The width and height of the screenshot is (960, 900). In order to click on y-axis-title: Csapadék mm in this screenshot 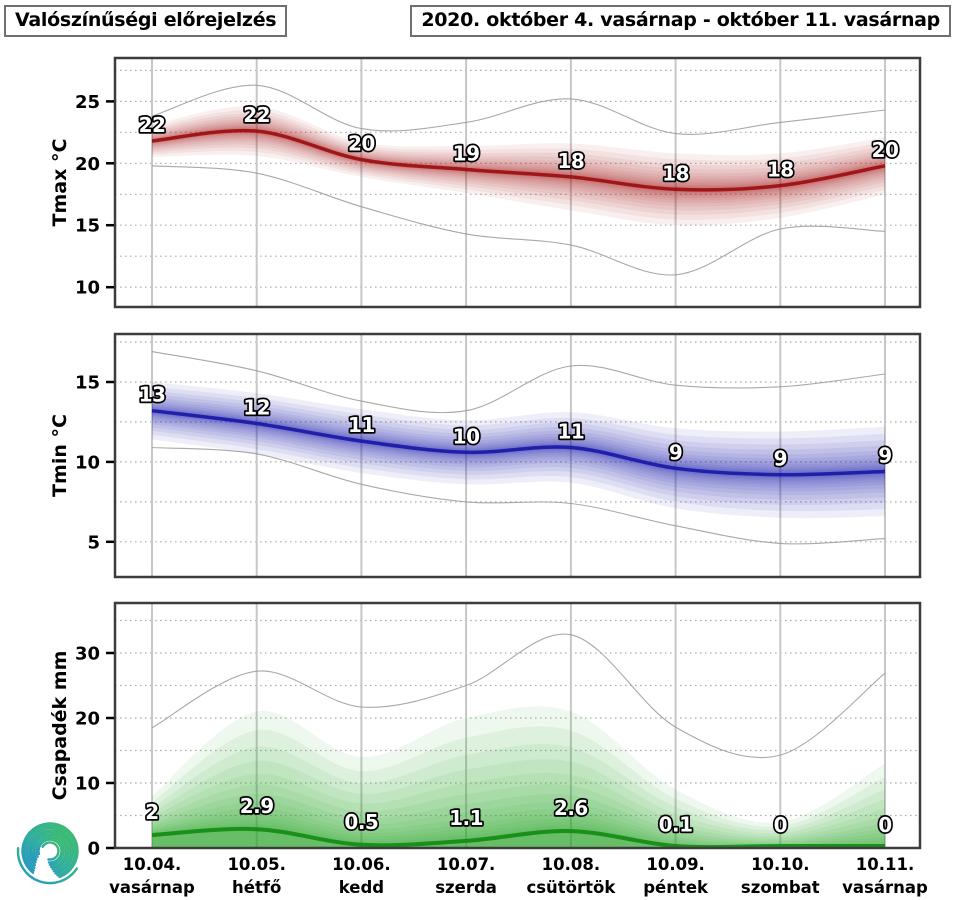, I will do `click(60, 726)`.